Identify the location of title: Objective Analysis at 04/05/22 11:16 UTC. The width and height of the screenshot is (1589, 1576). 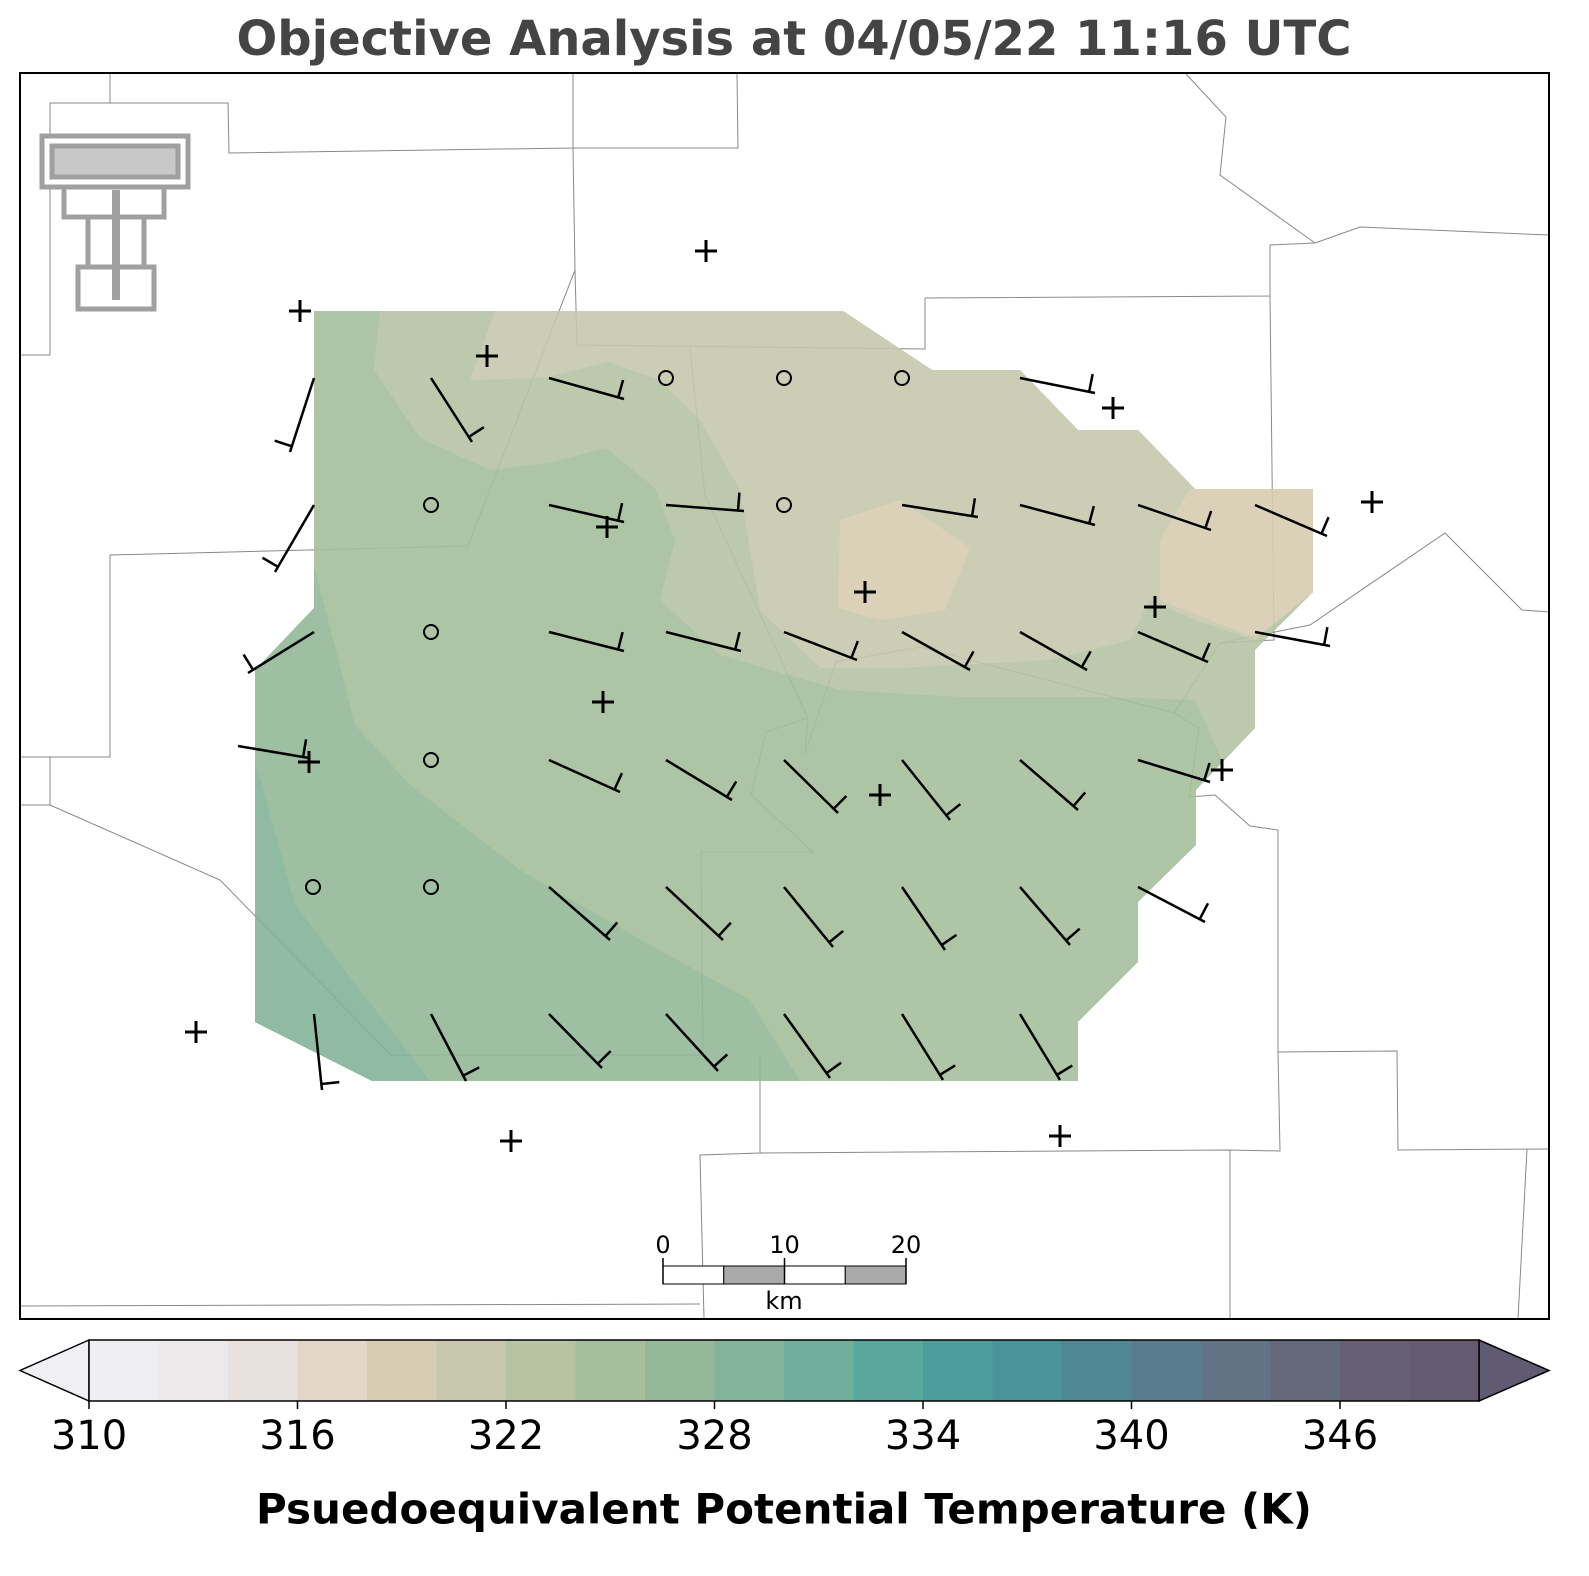
(794, 39).